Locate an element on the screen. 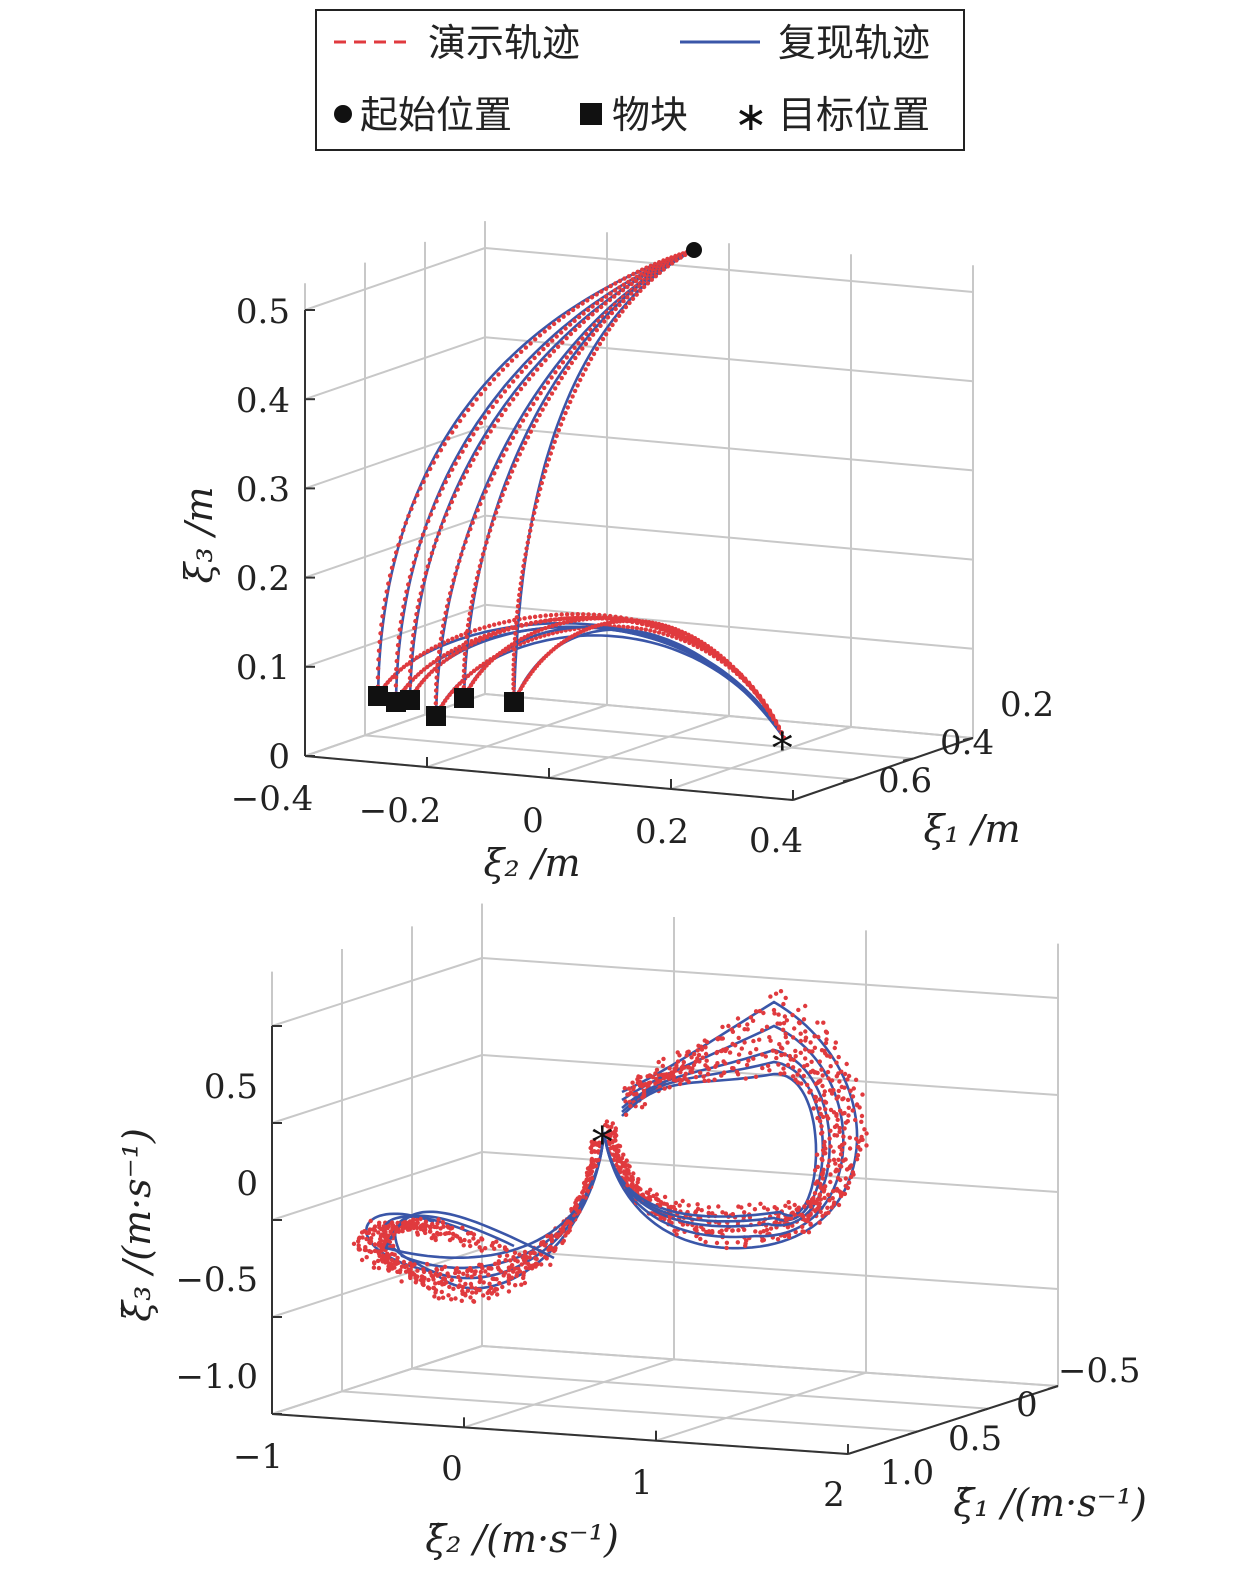 Image resolution: width=1260 pixels, height=1575 pixels. target-position-marker: ∗ is located at coordinates (602, 1133).